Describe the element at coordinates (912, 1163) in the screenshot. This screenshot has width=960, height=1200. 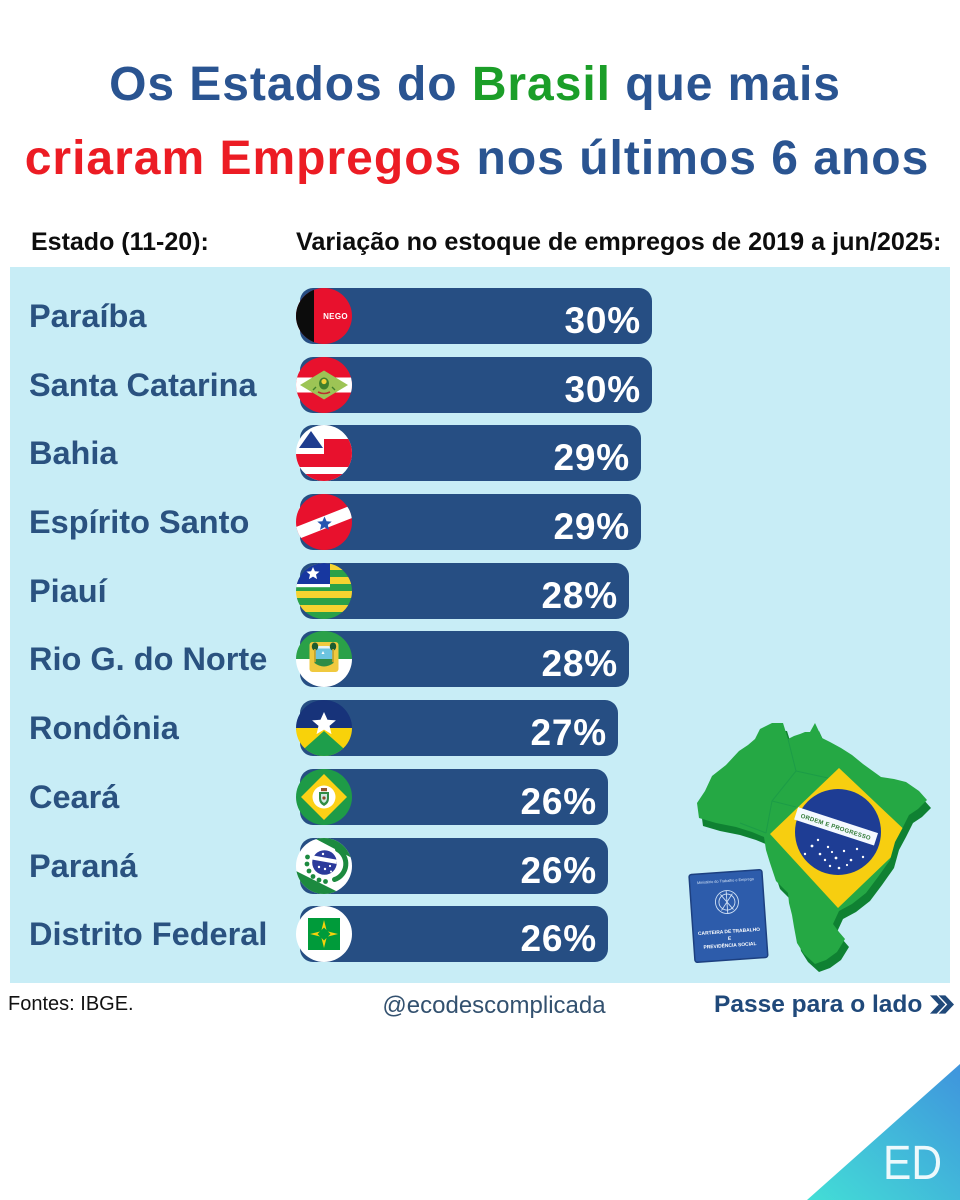
I see `svg-text: ED` at that location.